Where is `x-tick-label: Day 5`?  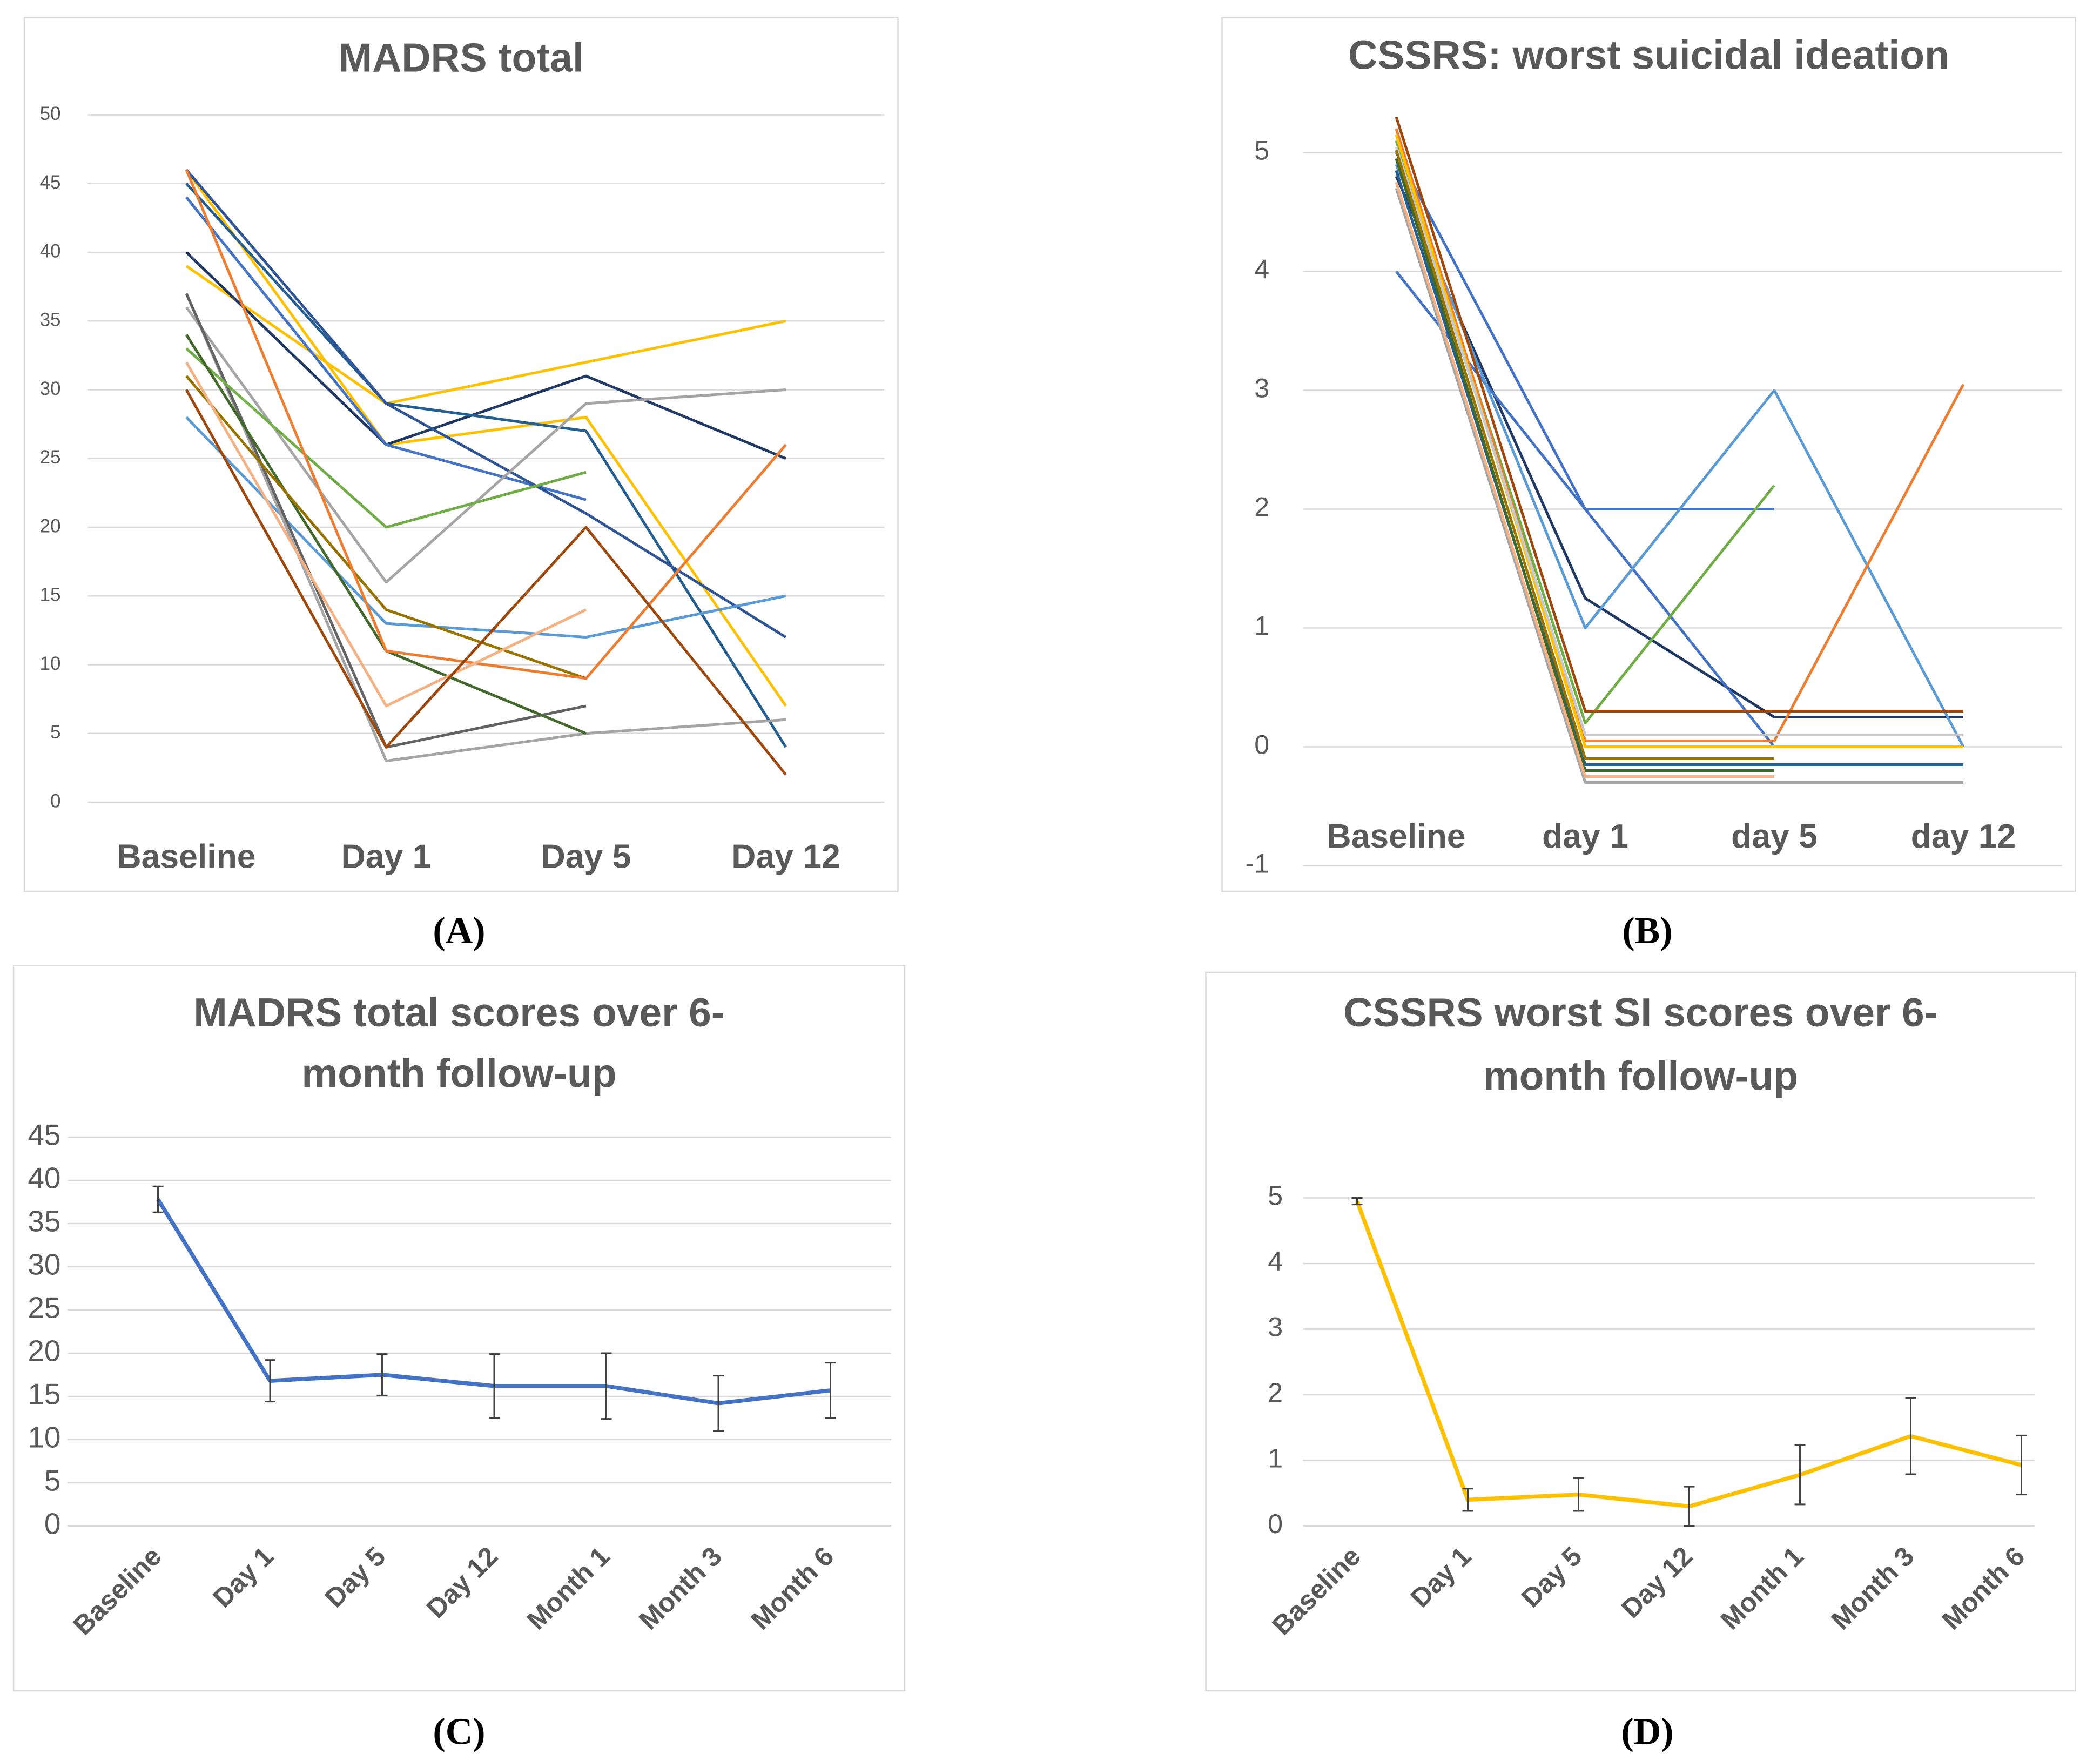
x-tick-label: Day 5 is located at coordinates (586, 857).